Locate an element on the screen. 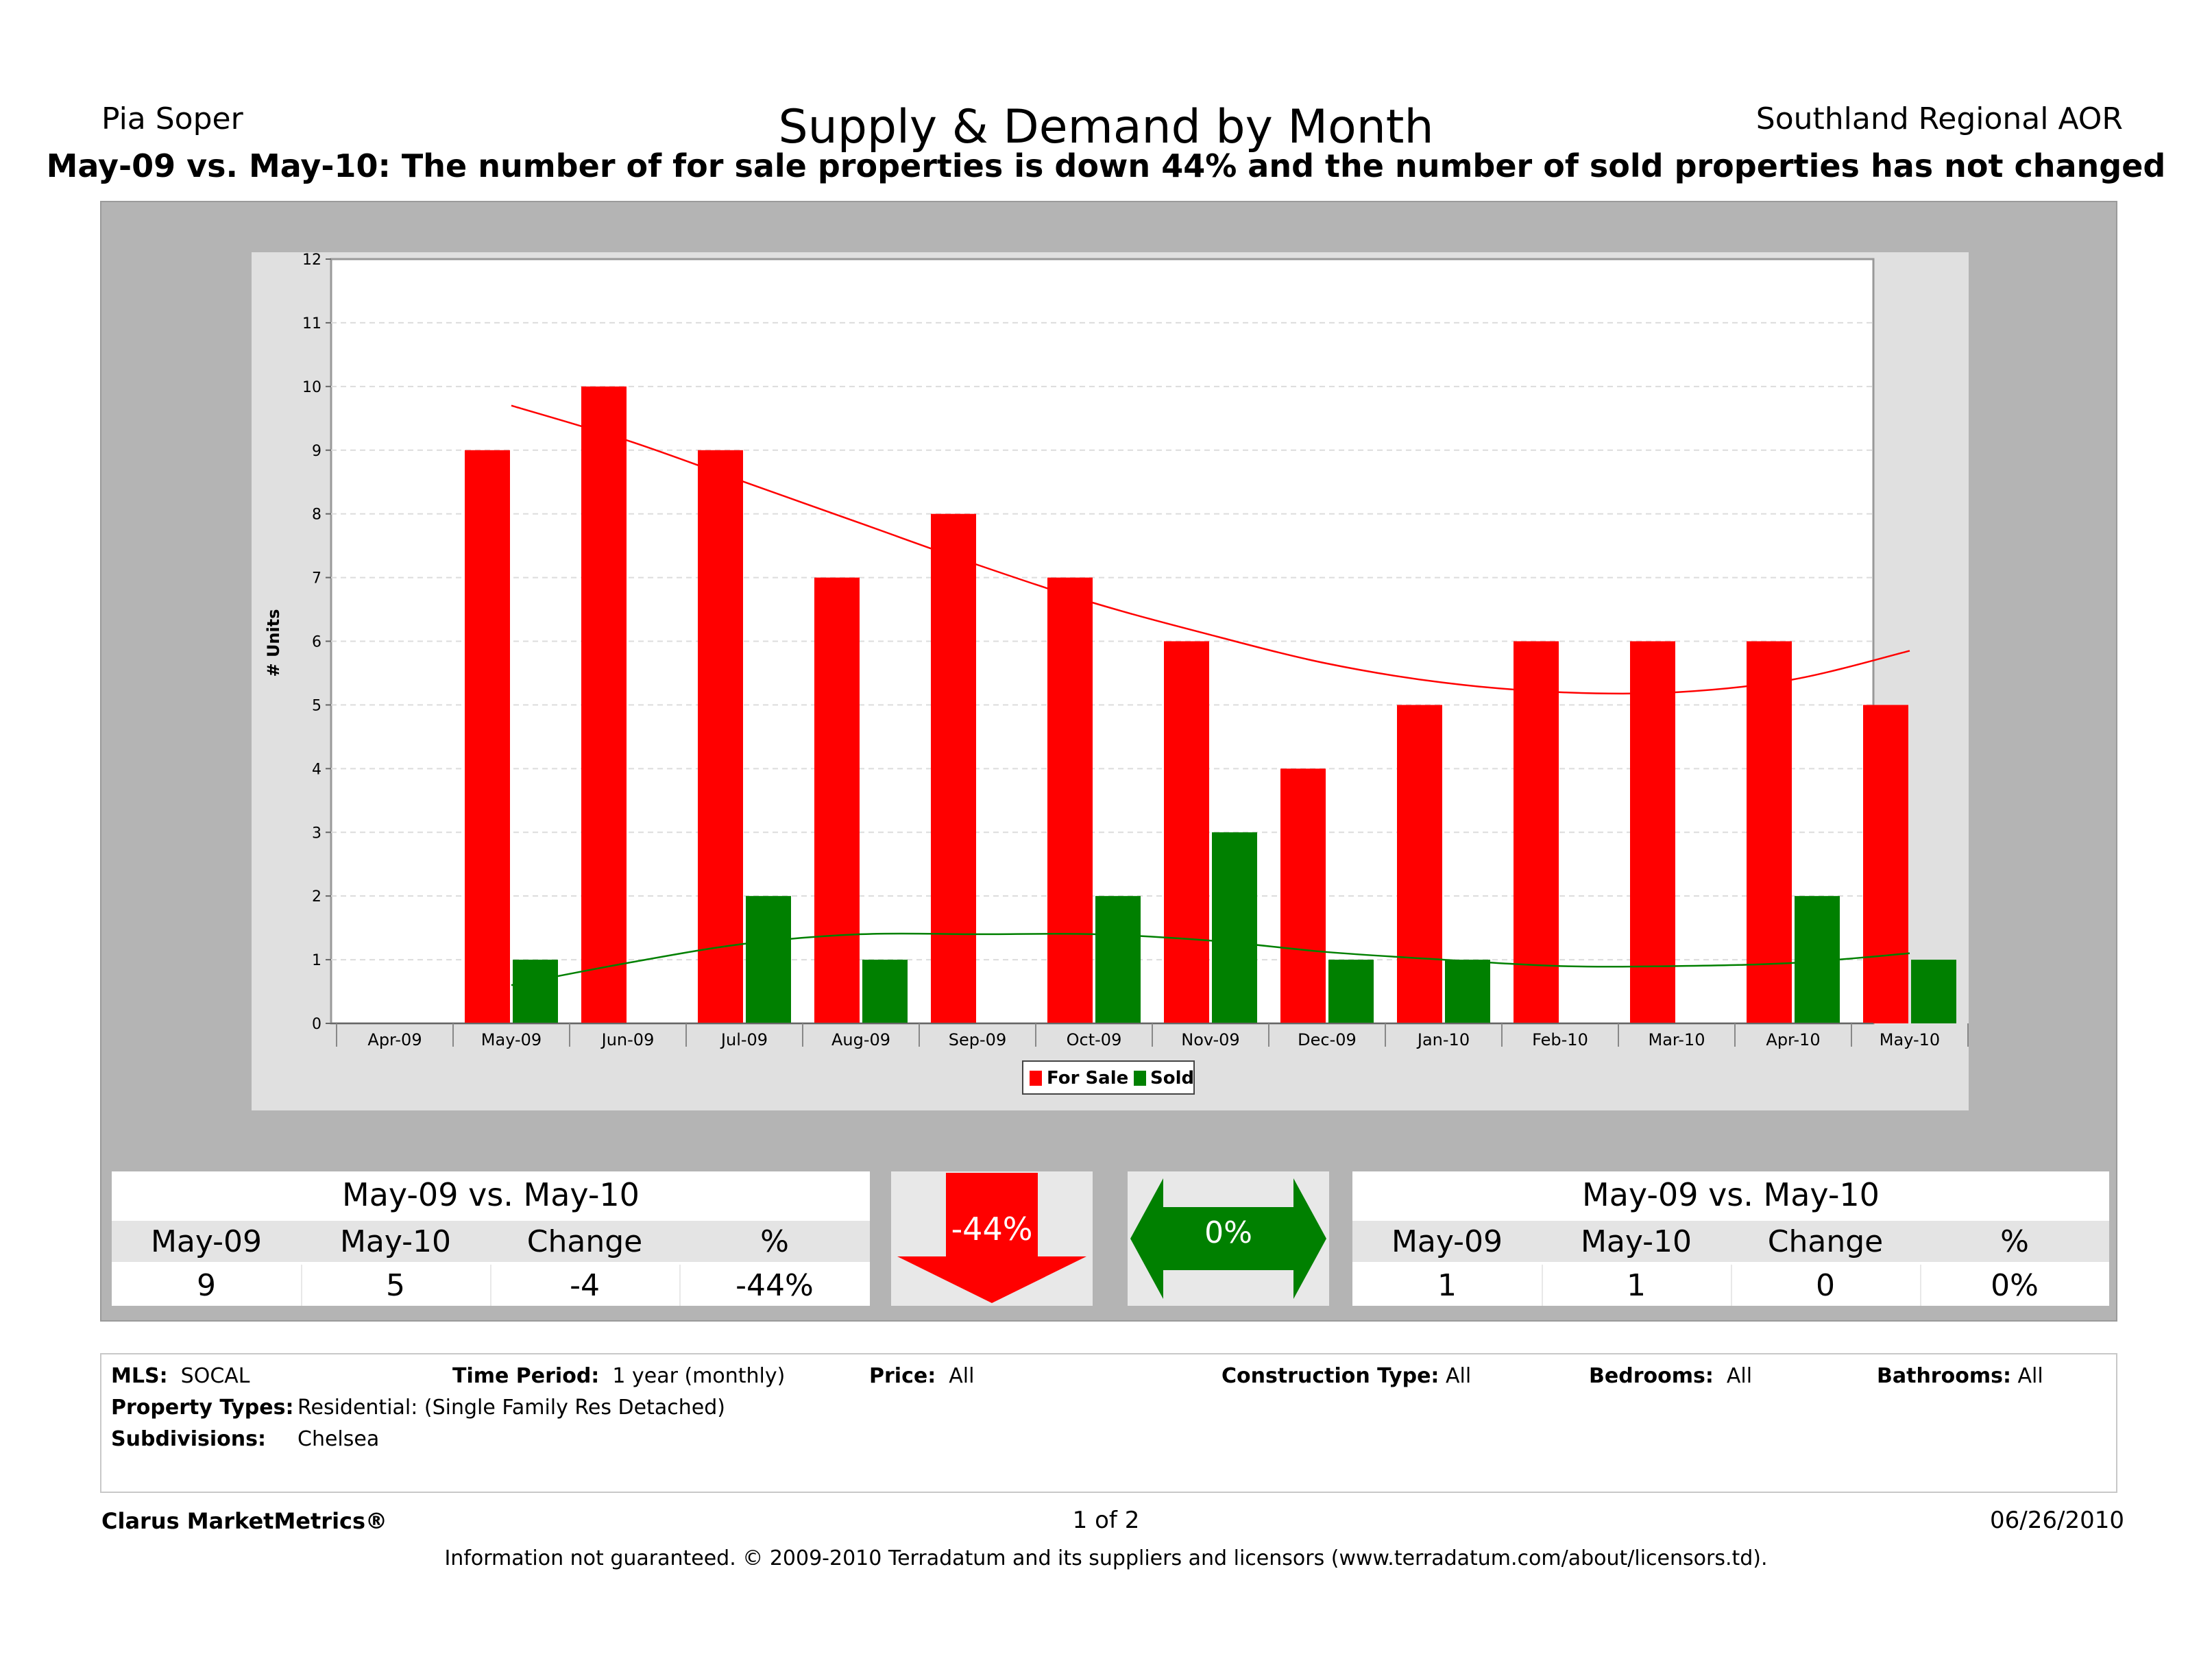  price-value: All is located at coordinates (962, 1376).